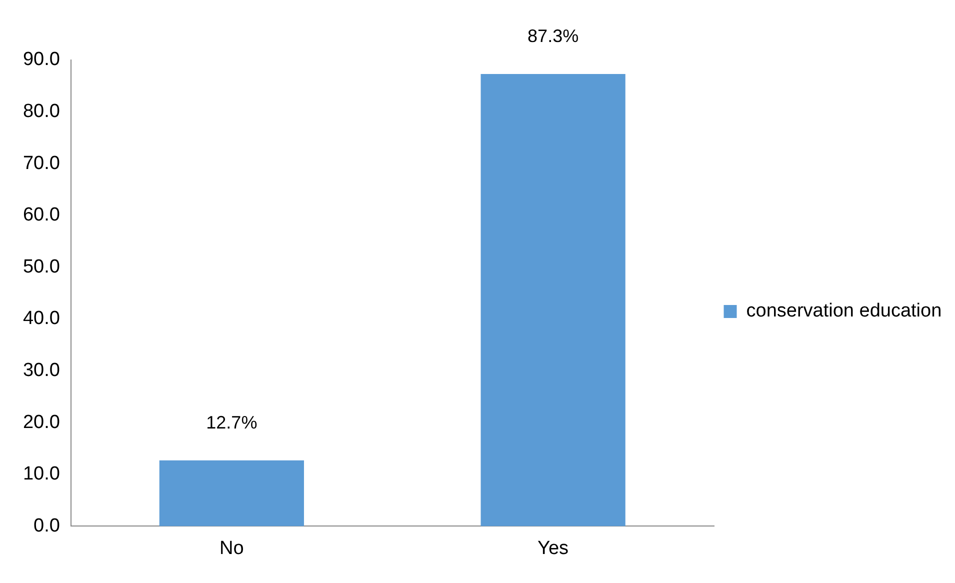  What do you see at coordinates (41, 474) in the screenshot?
I see `y-tick-label: 10.0` at bounding box center [41, 474].